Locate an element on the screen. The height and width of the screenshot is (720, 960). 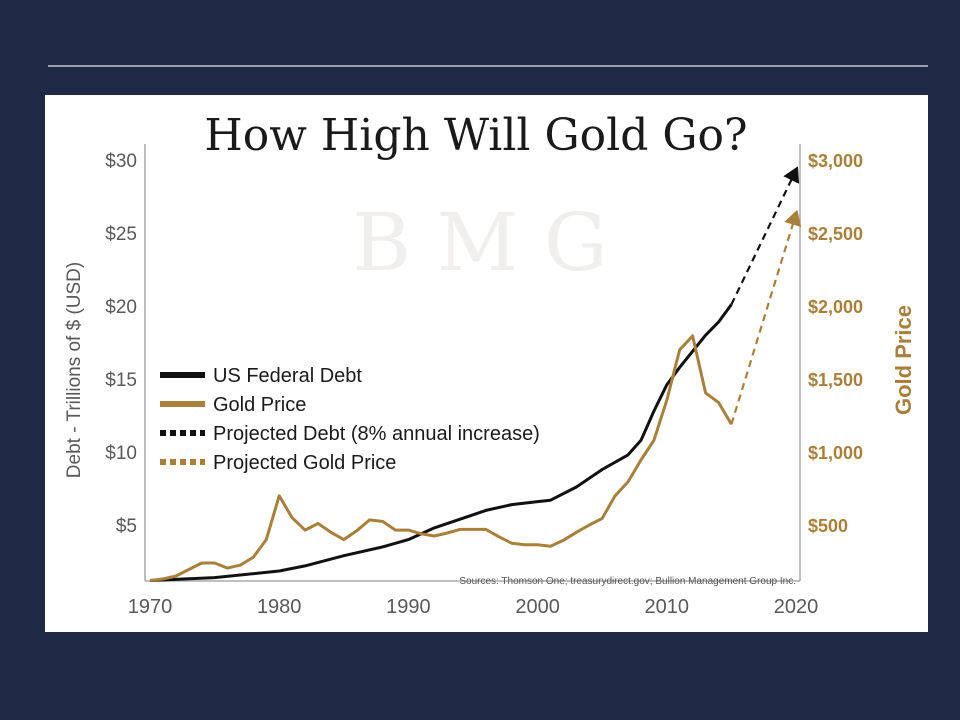
legend-label: Projected Debt (8% annual increase) is located at coordinates (376, 434).